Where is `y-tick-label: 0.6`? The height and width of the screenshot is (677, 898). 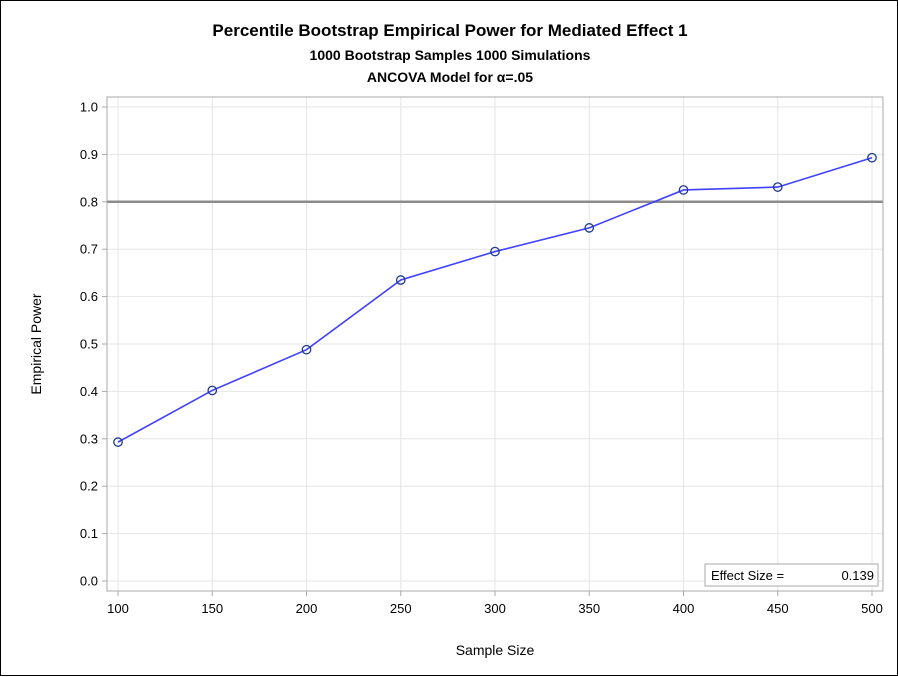
y-tick-label: 0.6 is located at coordinates (89, 296).